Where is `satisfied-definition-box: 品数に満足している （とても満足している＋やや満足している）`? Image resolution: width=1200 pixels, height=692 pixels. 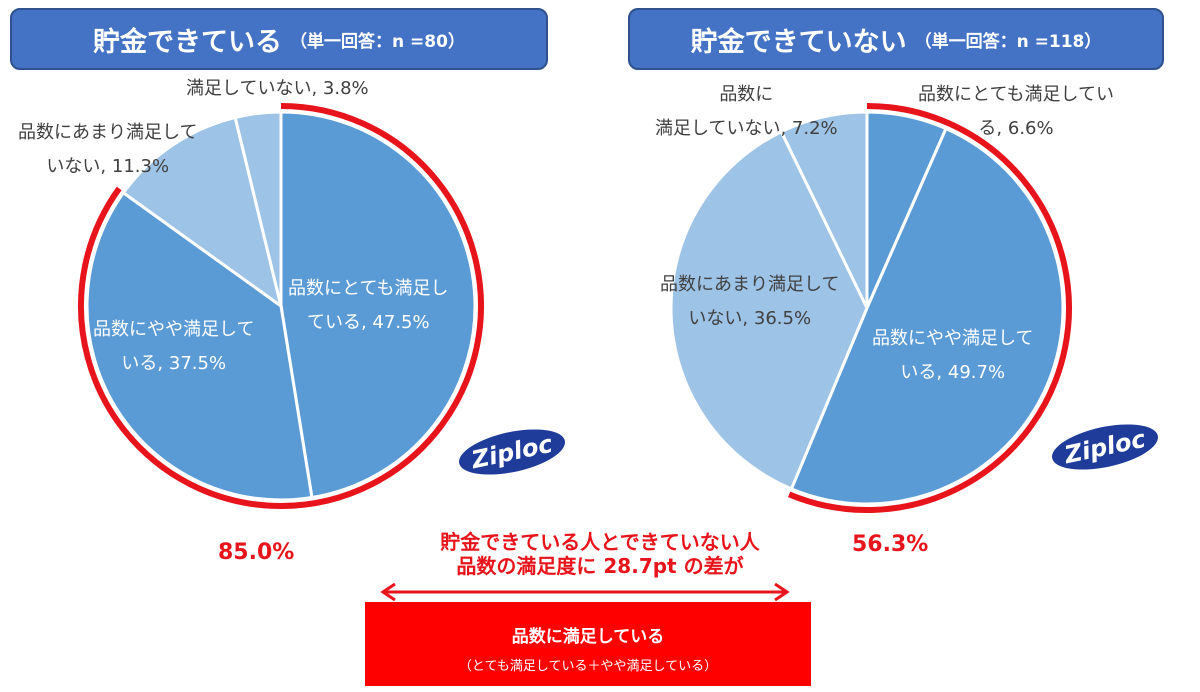
satisfied-definition-box: 品数に満足している （とても満足している＋やや満足している） is located at coordinates (588, 644).